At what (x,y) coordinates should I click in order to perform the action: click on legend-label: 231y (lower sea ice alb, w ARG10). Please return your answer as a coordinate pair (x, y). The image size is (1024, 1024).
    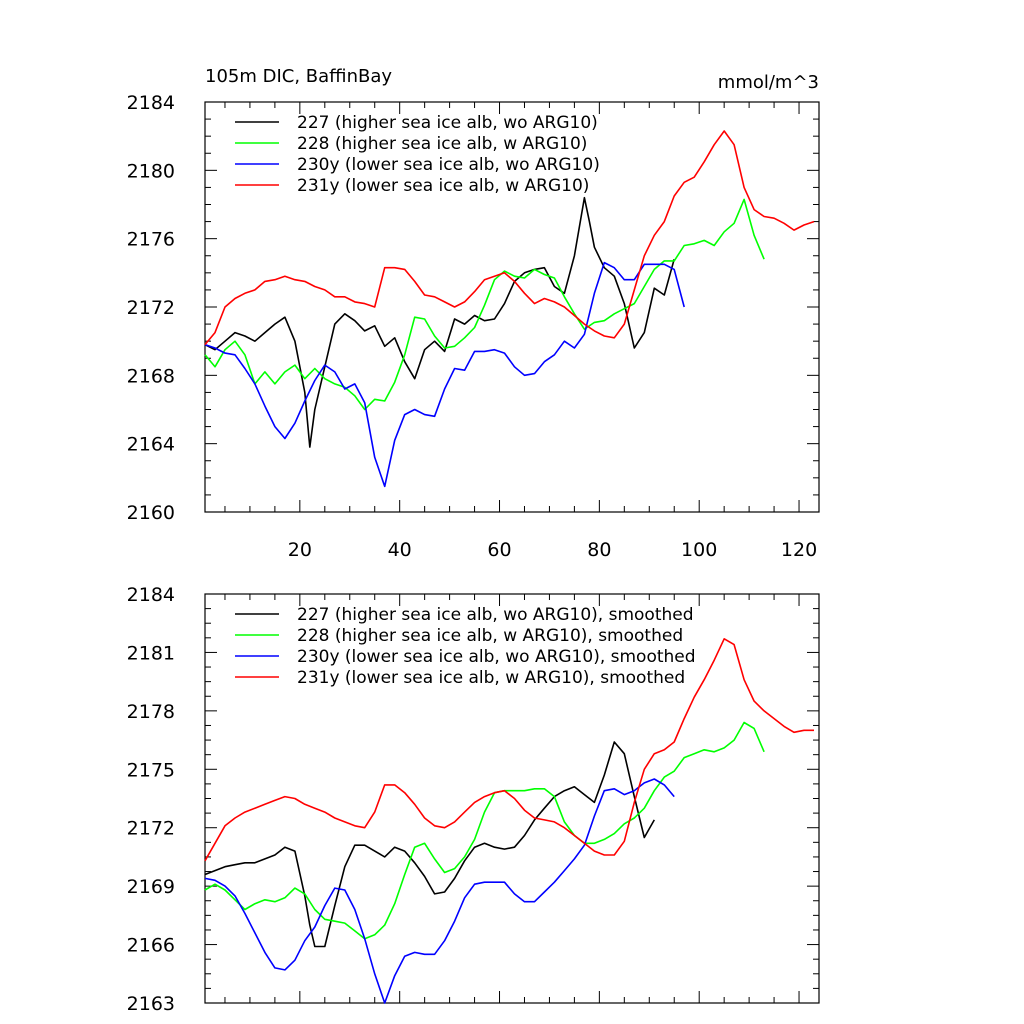
    Looking at the image, I should click on (443, 186).